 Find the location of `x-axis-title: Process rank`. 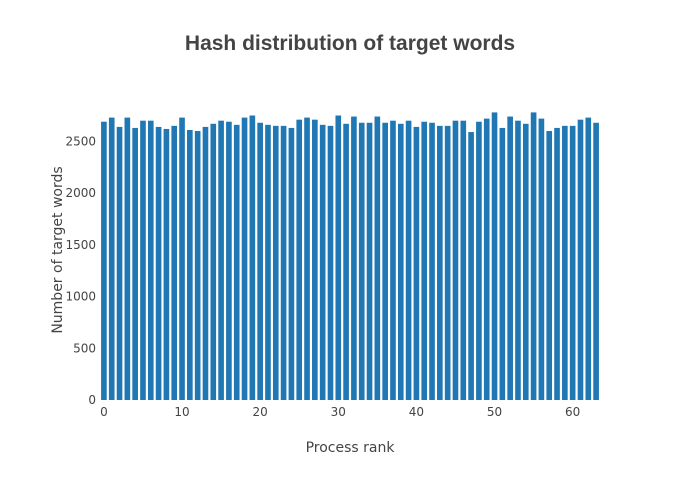

x-axis-title: Process rank is located at coordinates (351, 448).